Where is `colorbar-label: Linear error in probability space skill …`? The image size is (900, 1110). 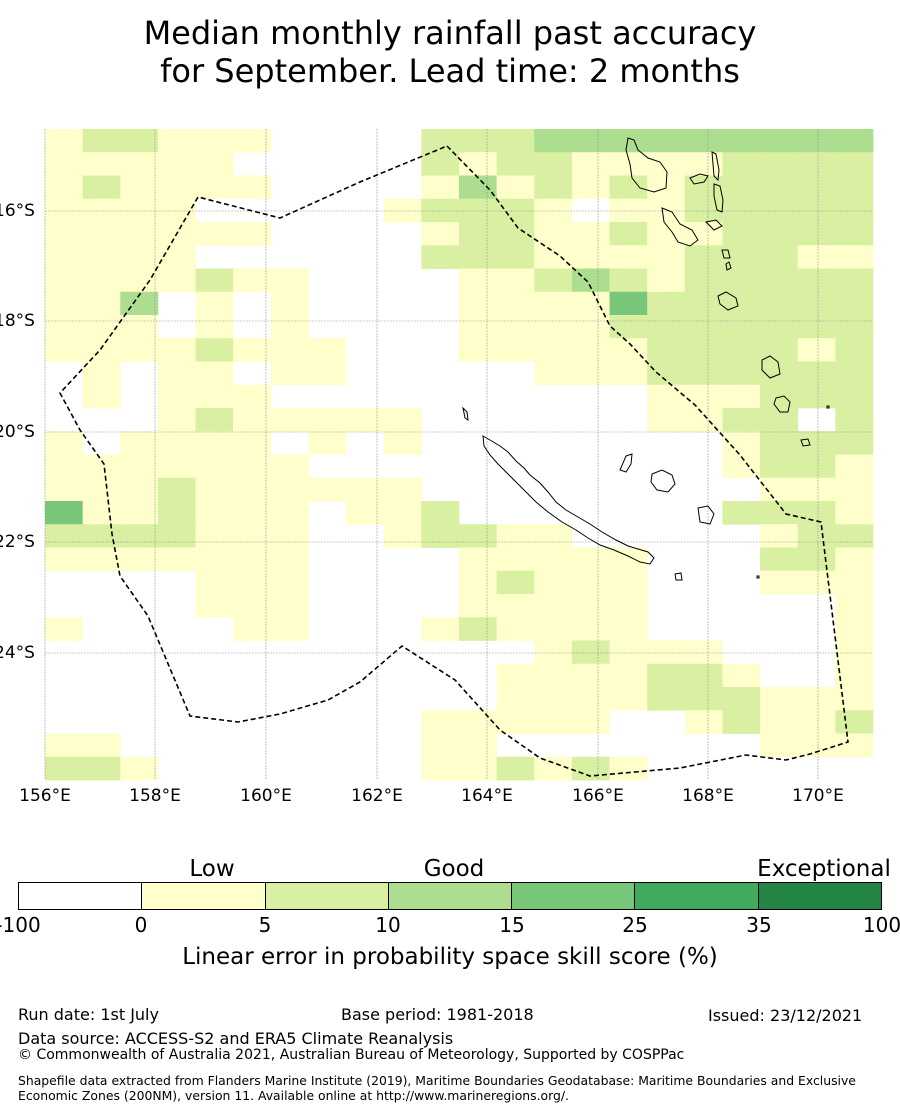
colorbar-label: Linear error in probability space skill … is located at coordinates (450, 957).